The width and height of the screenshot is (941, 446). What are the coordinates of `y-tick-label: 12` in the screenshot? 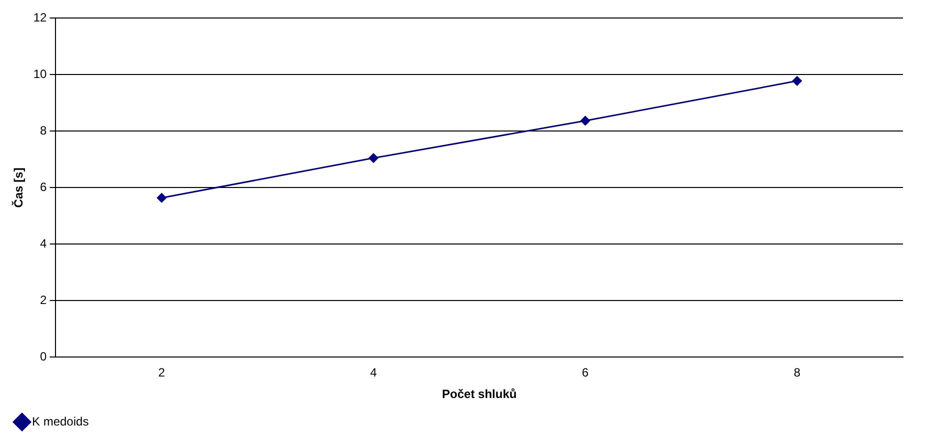 It's located at (40, 17).